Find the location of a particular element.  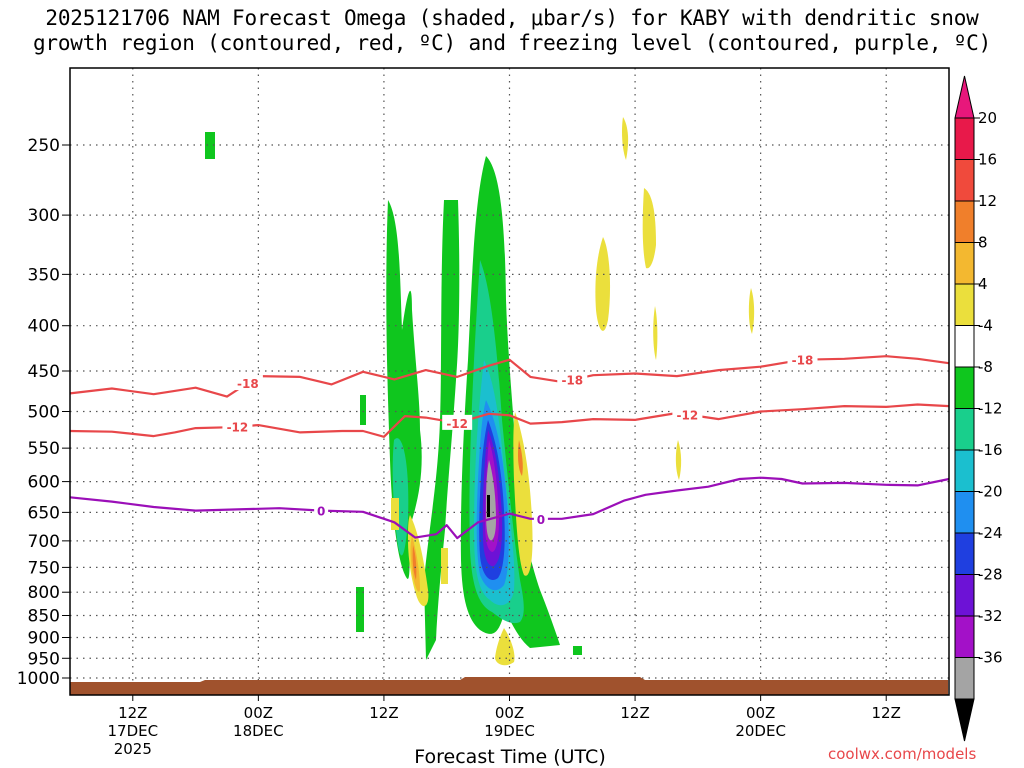

terrain-bar is located at coordinates (509, 686).